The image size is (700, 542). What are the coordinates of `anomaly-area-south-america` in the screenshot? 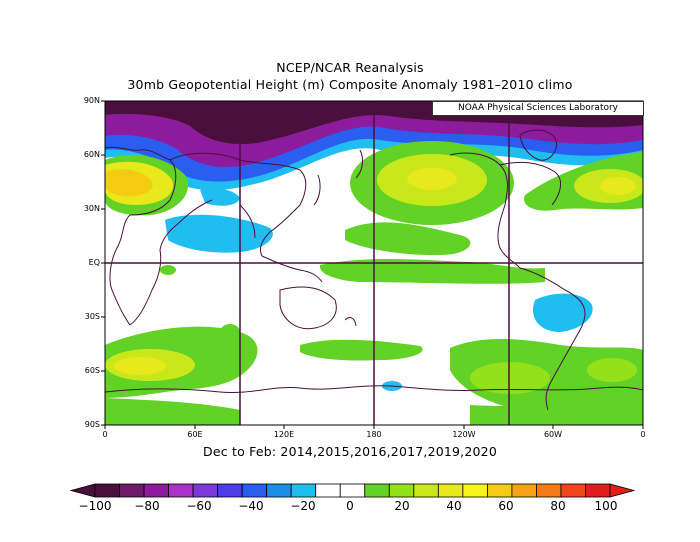 It's located at (562, 312).